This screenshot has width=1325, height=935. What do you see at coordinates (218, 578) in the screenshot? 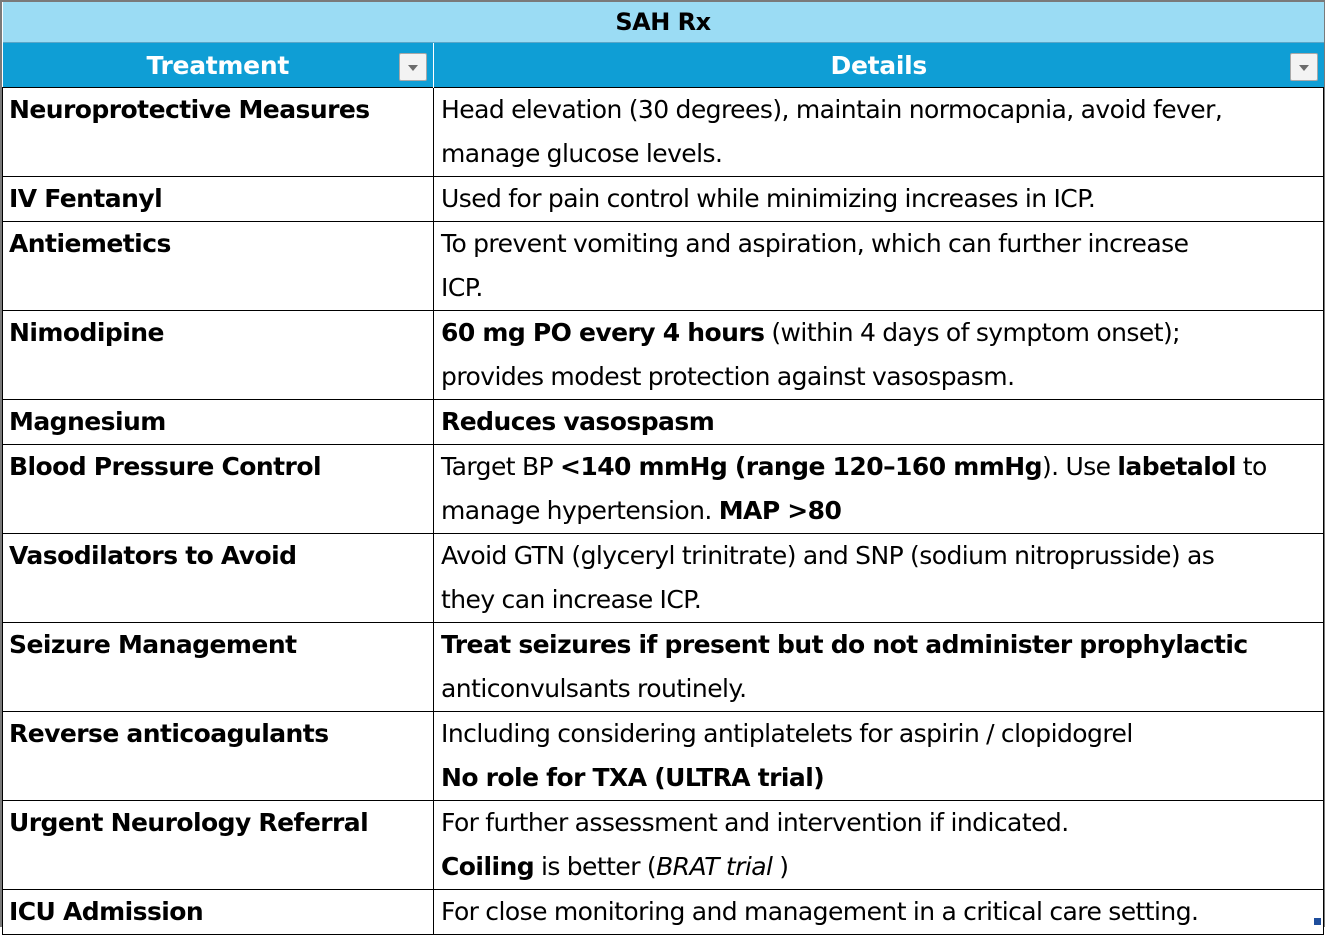
I see `treatment-cell: Vasodilators to Avoid` at bounding box center [218, 578].